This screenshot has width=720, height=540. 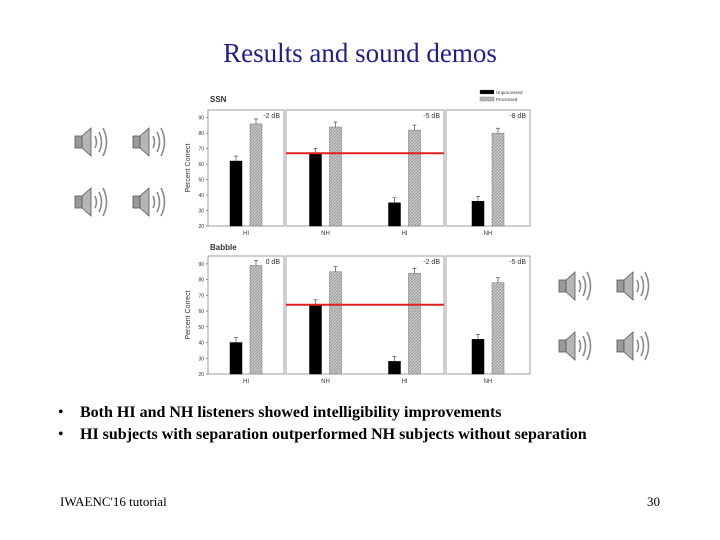 What do you see at coordinates (507, 99) in the screenshot?
I see `legend-label: Processed` at bounding box center [507, 99].